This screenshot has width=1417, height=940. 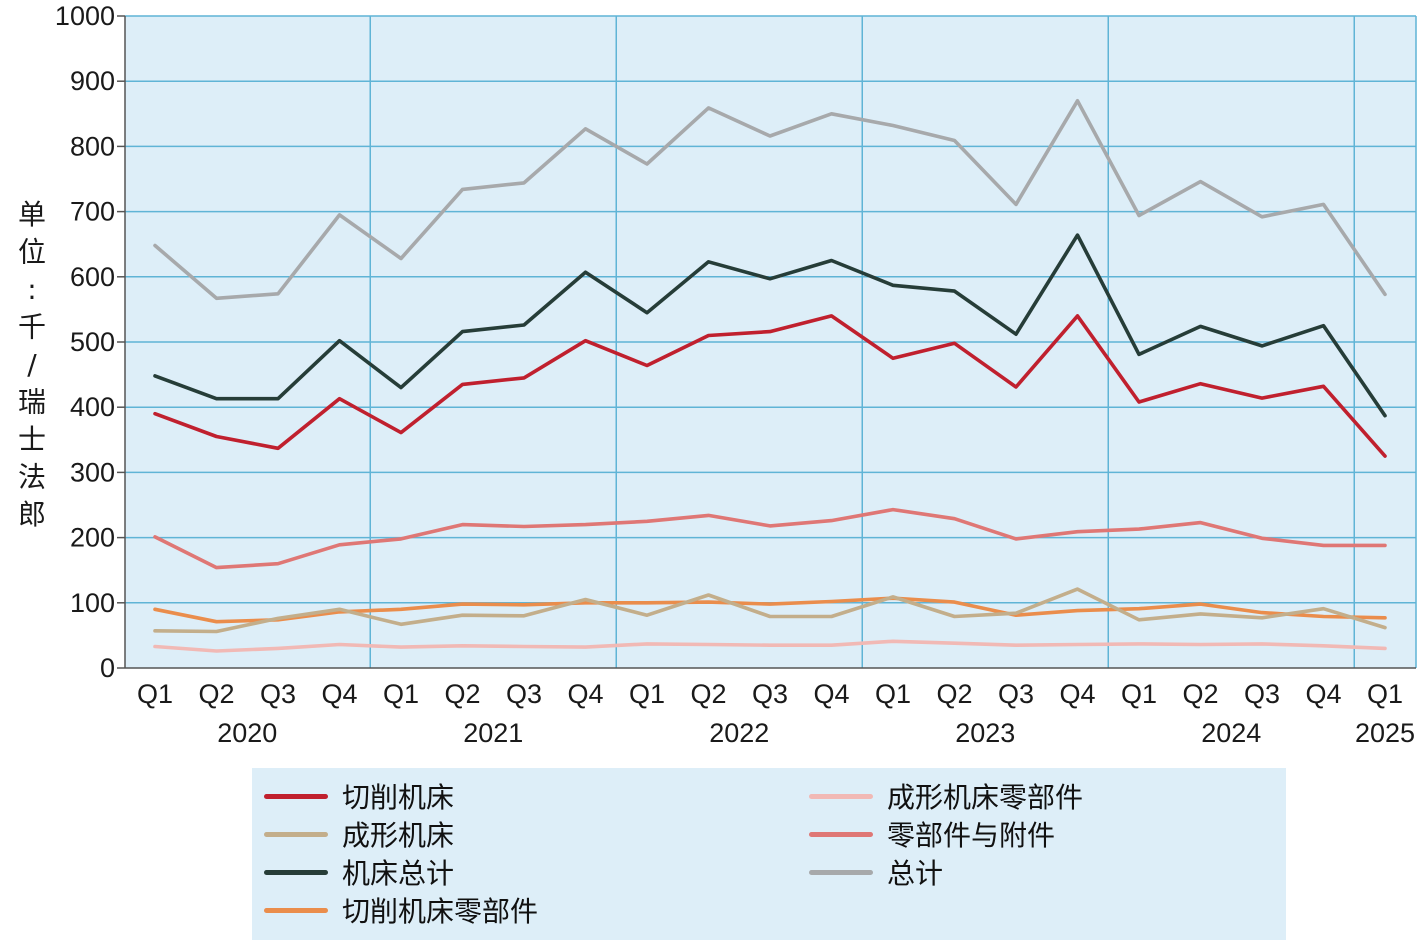 I want to click on y-tick-label: 1000, so click(x=85, y=16).